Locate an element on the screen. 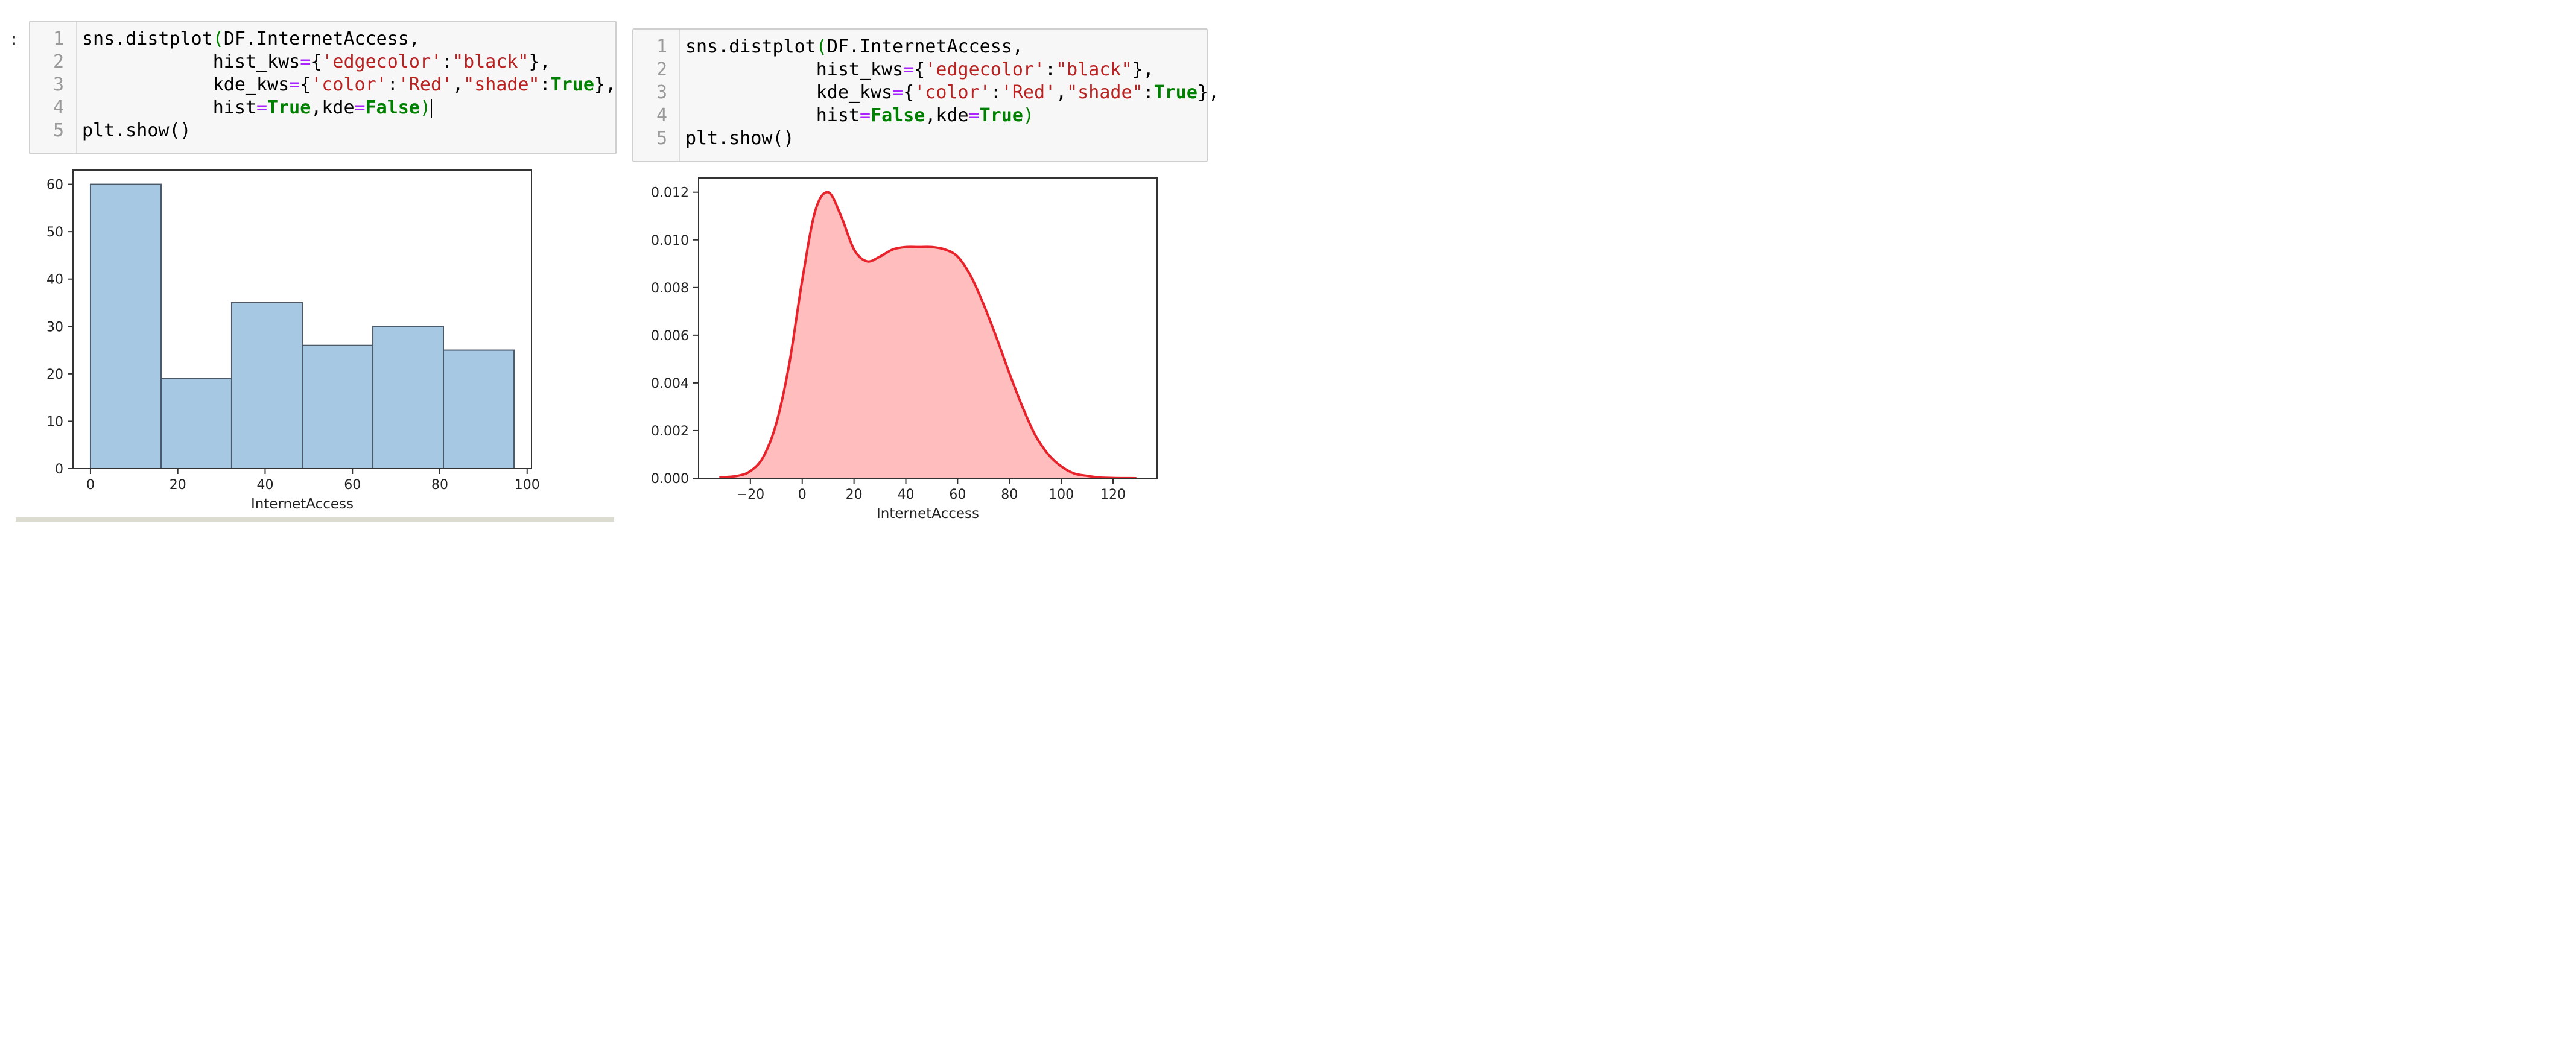 The width and height of the screenshot is (2576, 1062). output-scrollbar is located at coordinates (315, 519).